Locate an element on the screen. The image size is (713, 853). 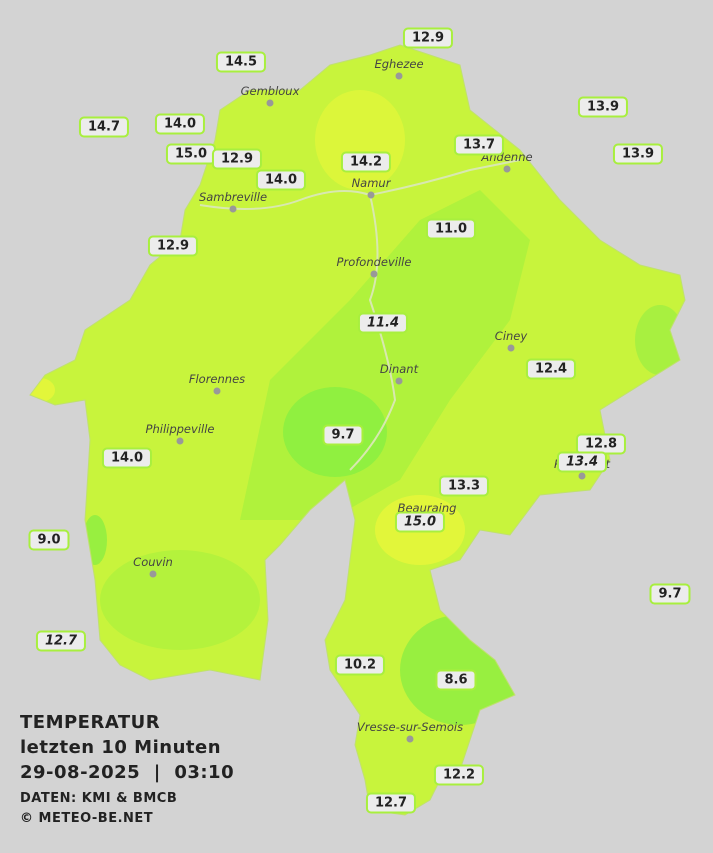
legend-datetime: 29-08-2025 | 03:10 is located at coordinates (127, 772).